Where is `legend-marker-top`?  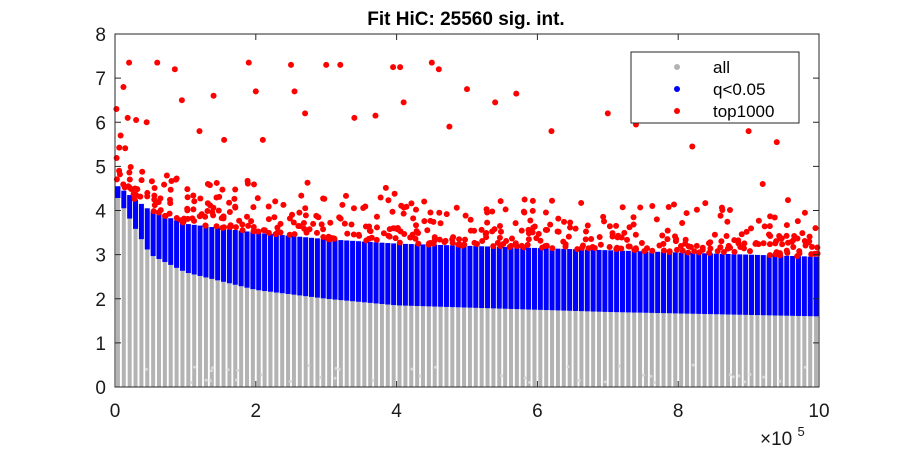
legend-marker-top is located at coordinates (677, 111).